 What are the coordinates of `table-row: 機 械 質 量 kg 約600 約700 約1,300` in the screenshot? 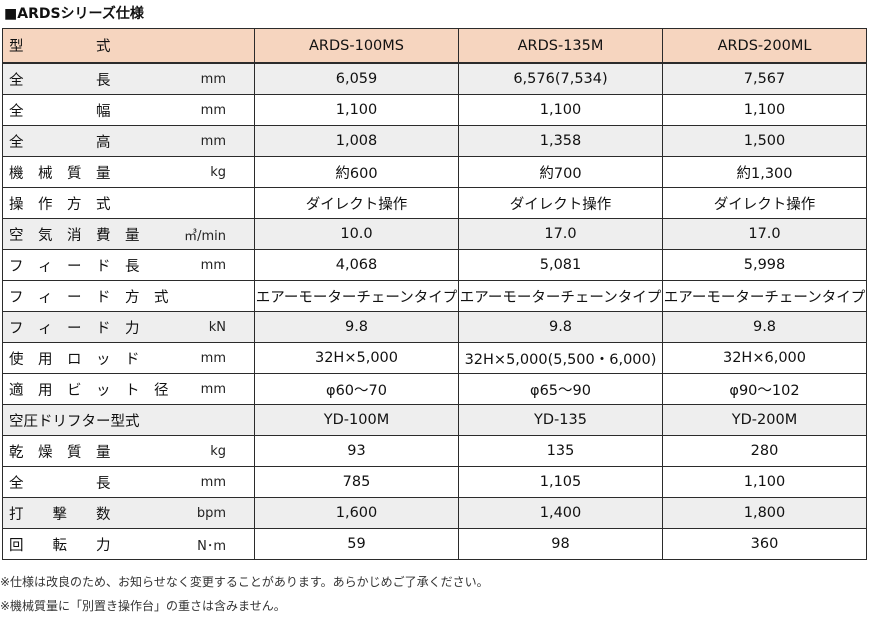 It's located at (434, 172).